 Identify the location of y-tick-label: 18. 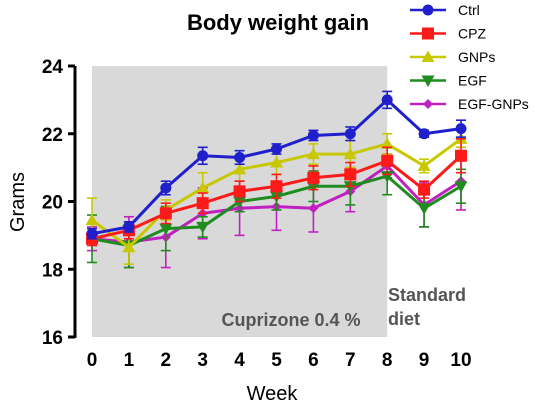
(52, 270).